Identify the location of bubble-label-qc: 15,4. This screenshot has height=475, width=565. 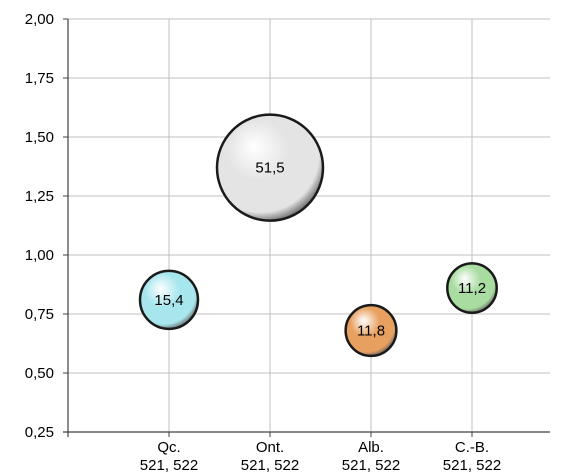
(168, 300).